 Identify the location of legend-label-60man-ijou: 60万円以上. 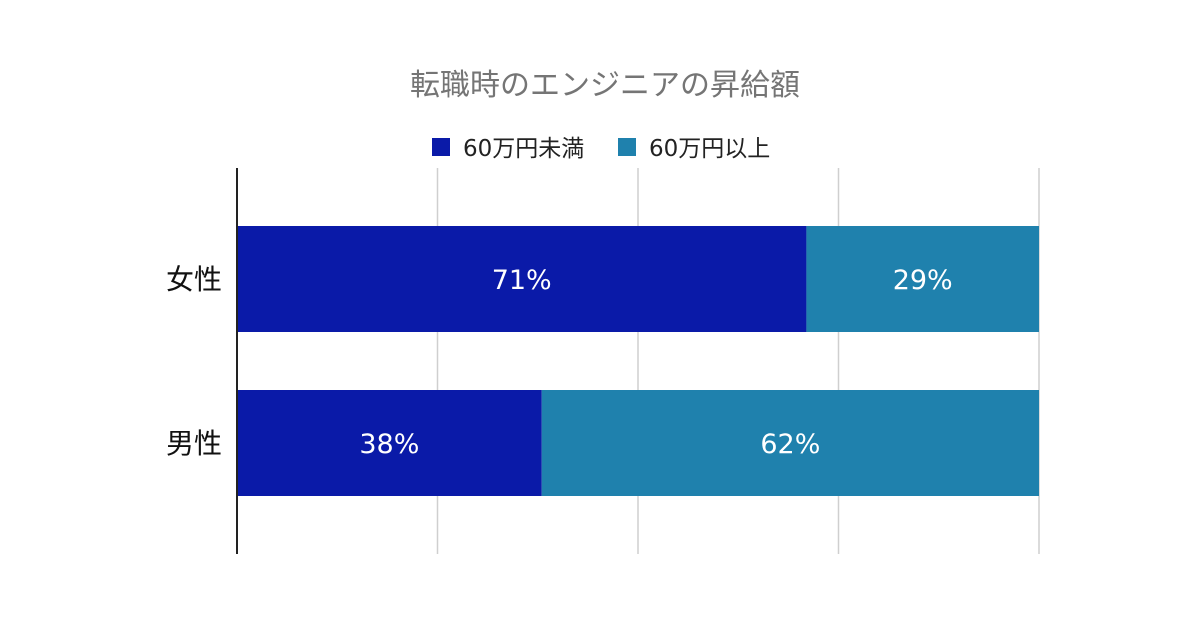
(709, 149).